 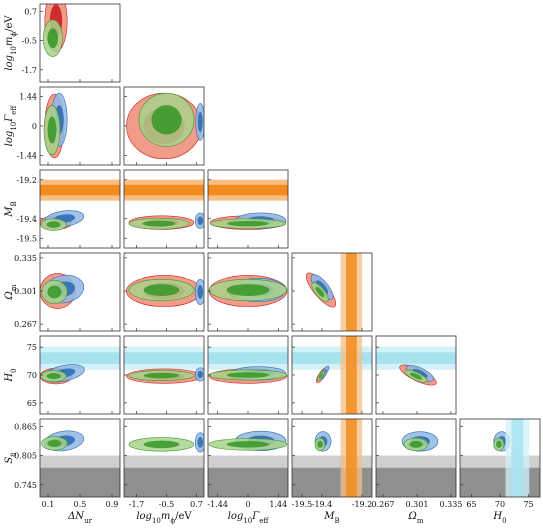 I want to click on panel-H0-S8, so click(x=500, y=458).